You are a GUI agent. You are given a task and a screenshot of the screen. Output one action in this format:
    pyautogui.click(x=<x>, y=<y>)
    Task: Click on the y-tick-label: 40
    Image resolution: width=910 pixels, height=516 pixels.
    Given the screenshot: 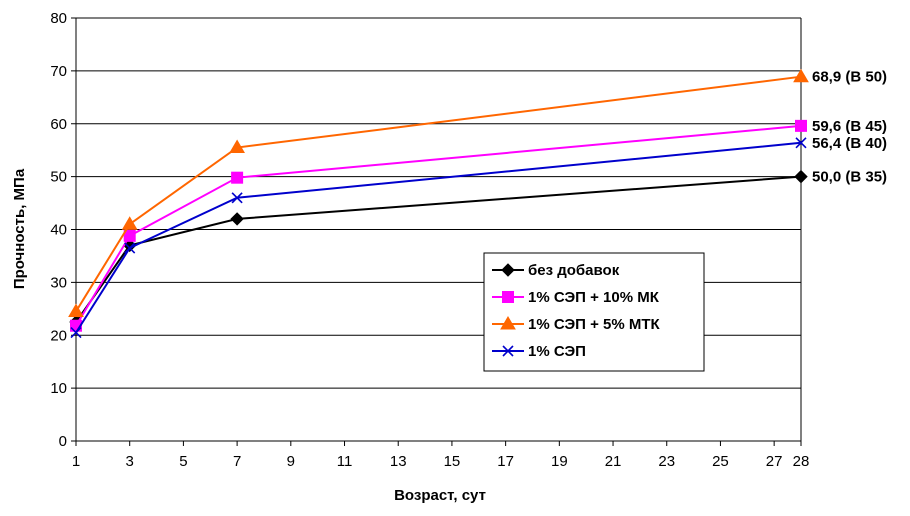 What is the action you would take?
    pyautogui.click(x=58, y=230)
    